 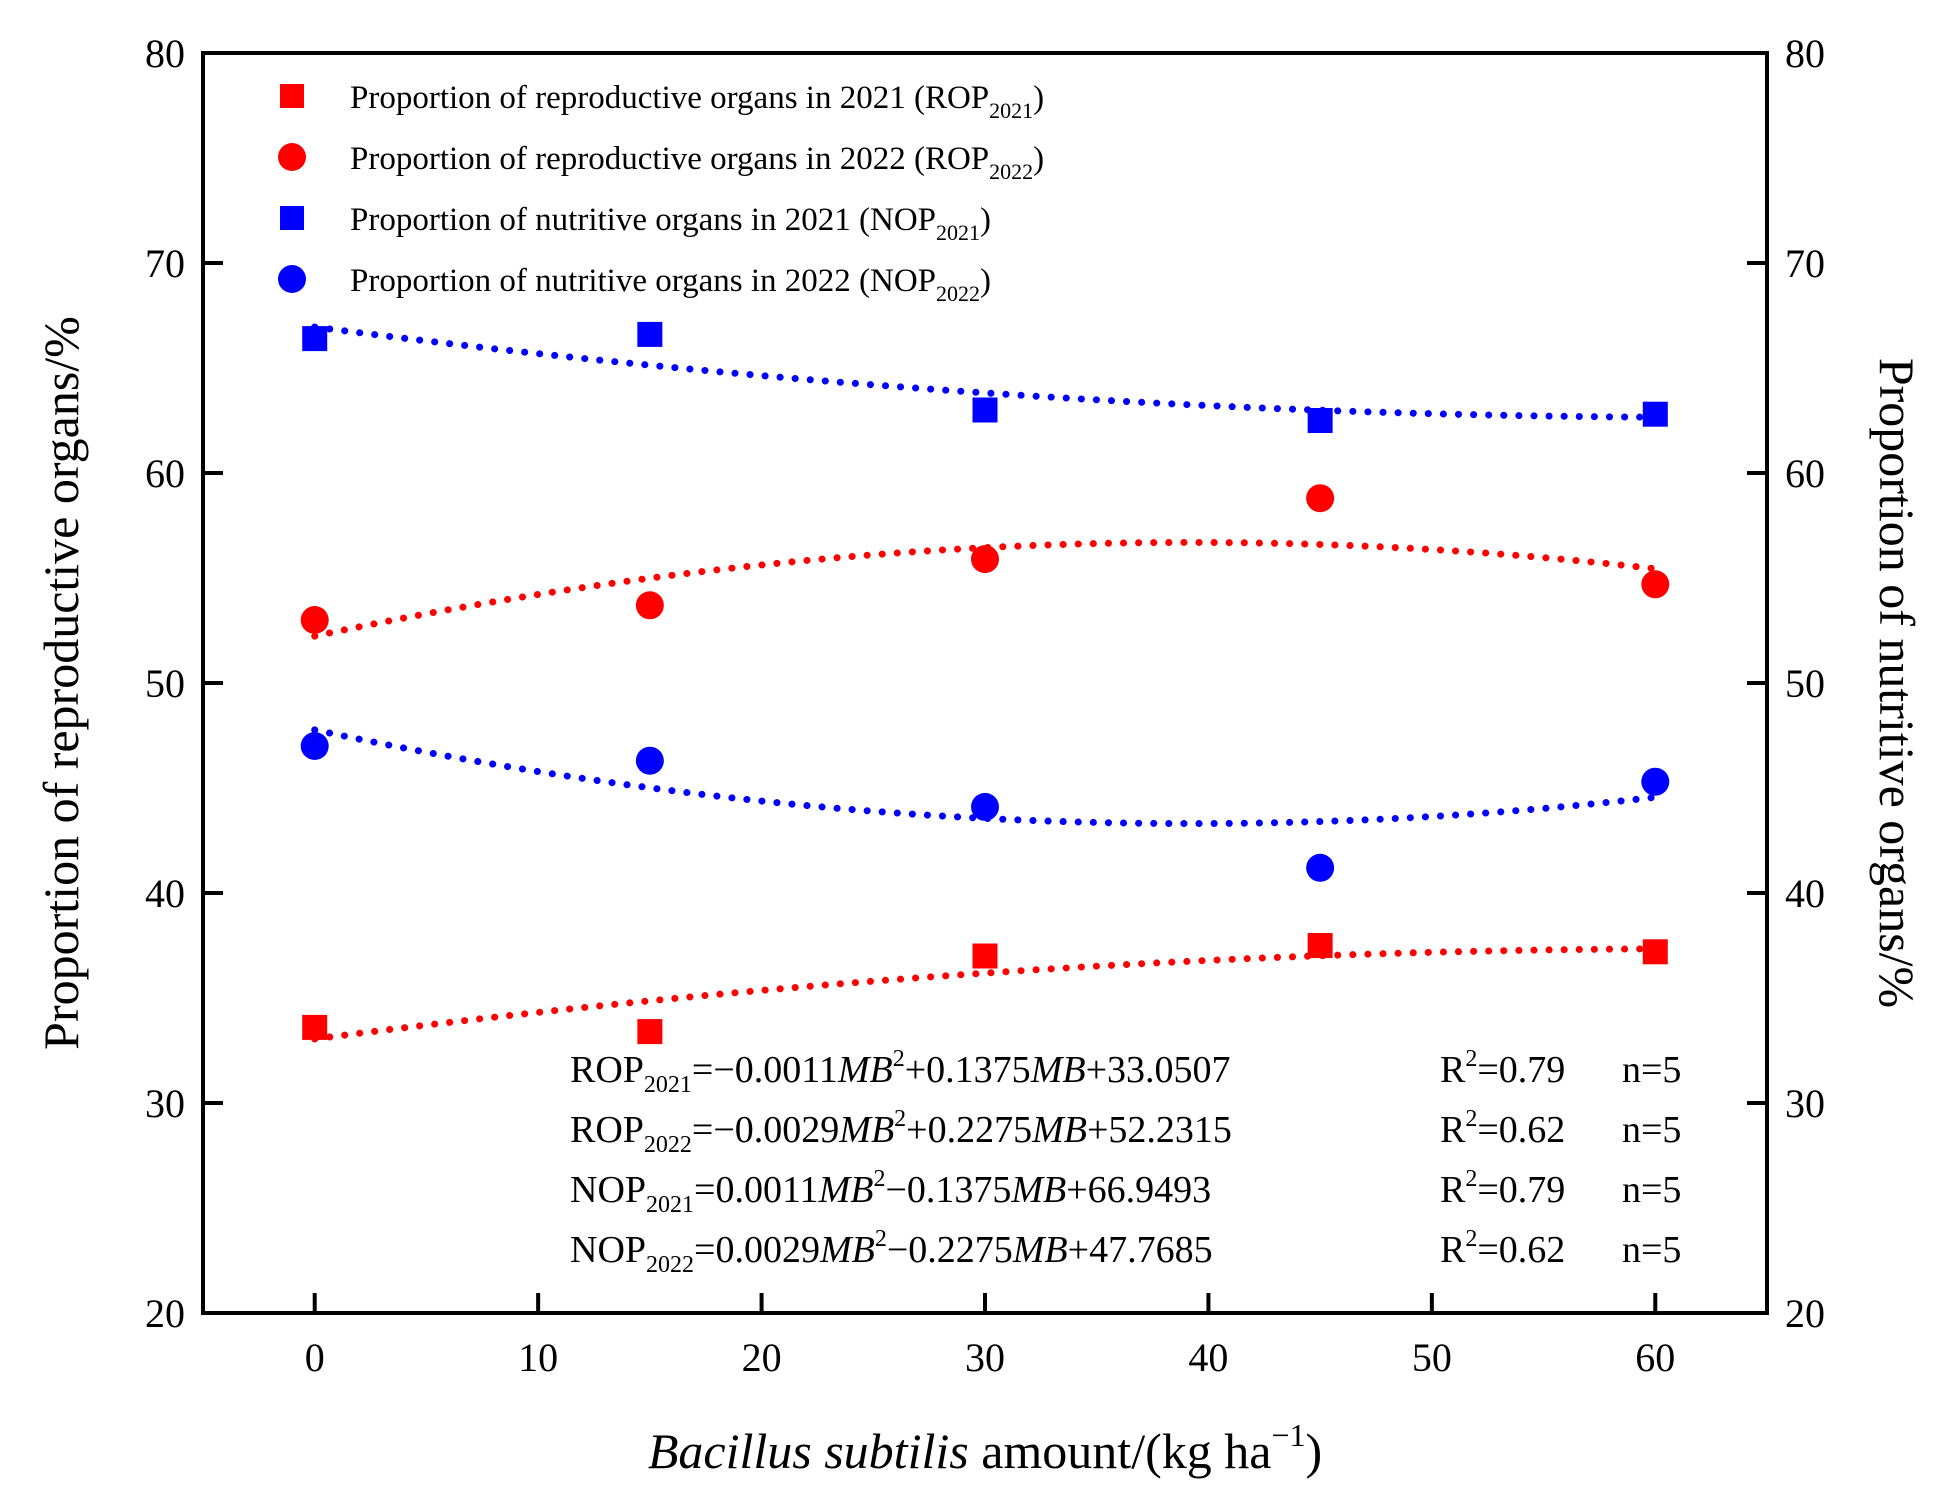 What do you see at coordinates (538, 1357) in the screenshot?
I see `x-tick-label: 10` at bounding box center [538, 1357].